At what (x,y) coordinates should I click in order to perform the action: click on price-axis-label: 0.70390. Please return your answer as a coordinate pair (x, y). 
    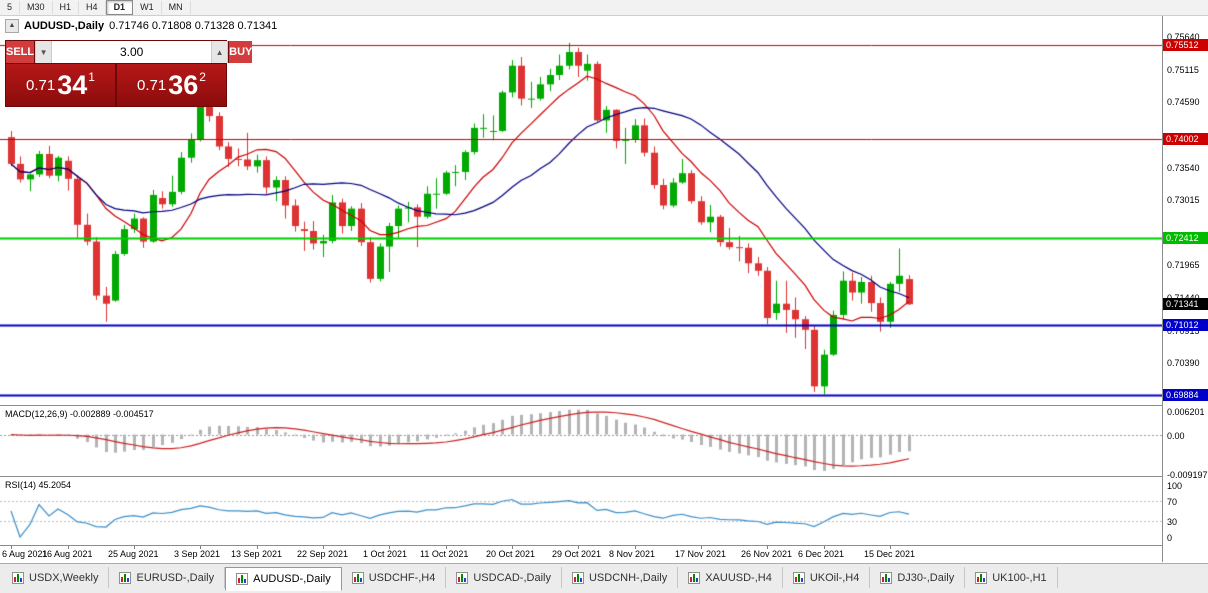
    Looking at the image, I should click on (1183, 363).